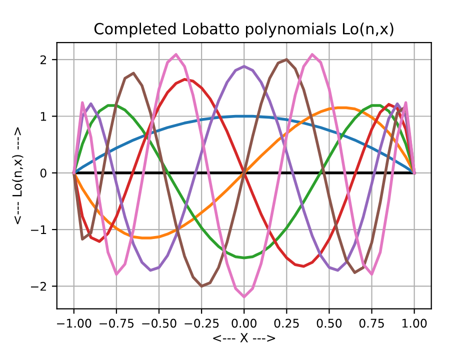 Image resolution: width=474 pixels, height=355 pixels. Describe the element at coordinates (43, 59) in the screenshot. I see `y-tick-label: 2` at that location.